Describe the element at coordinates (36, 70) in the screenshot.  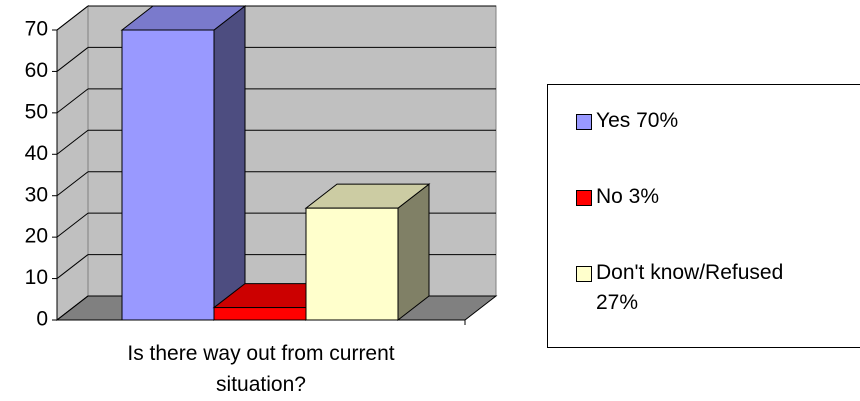
I see `y-tick-label: 60` at that location.